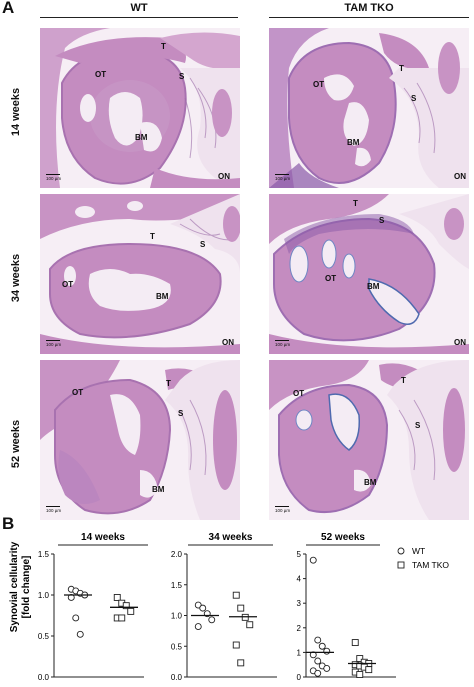 The image size is (474, 687). Describe the element at coordinates (369, 17) in the screenshot. I see `column-rule-tam-tko` at that location.